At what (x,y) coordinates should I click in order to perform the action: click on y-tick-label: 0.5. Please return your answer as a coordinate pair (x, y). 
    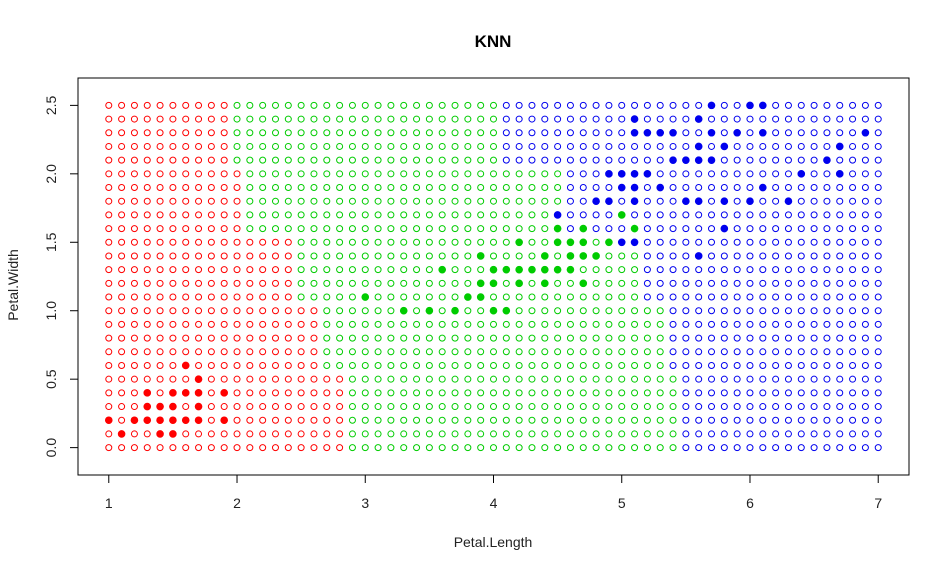
    Looking at the image, I should click on (51, 379).